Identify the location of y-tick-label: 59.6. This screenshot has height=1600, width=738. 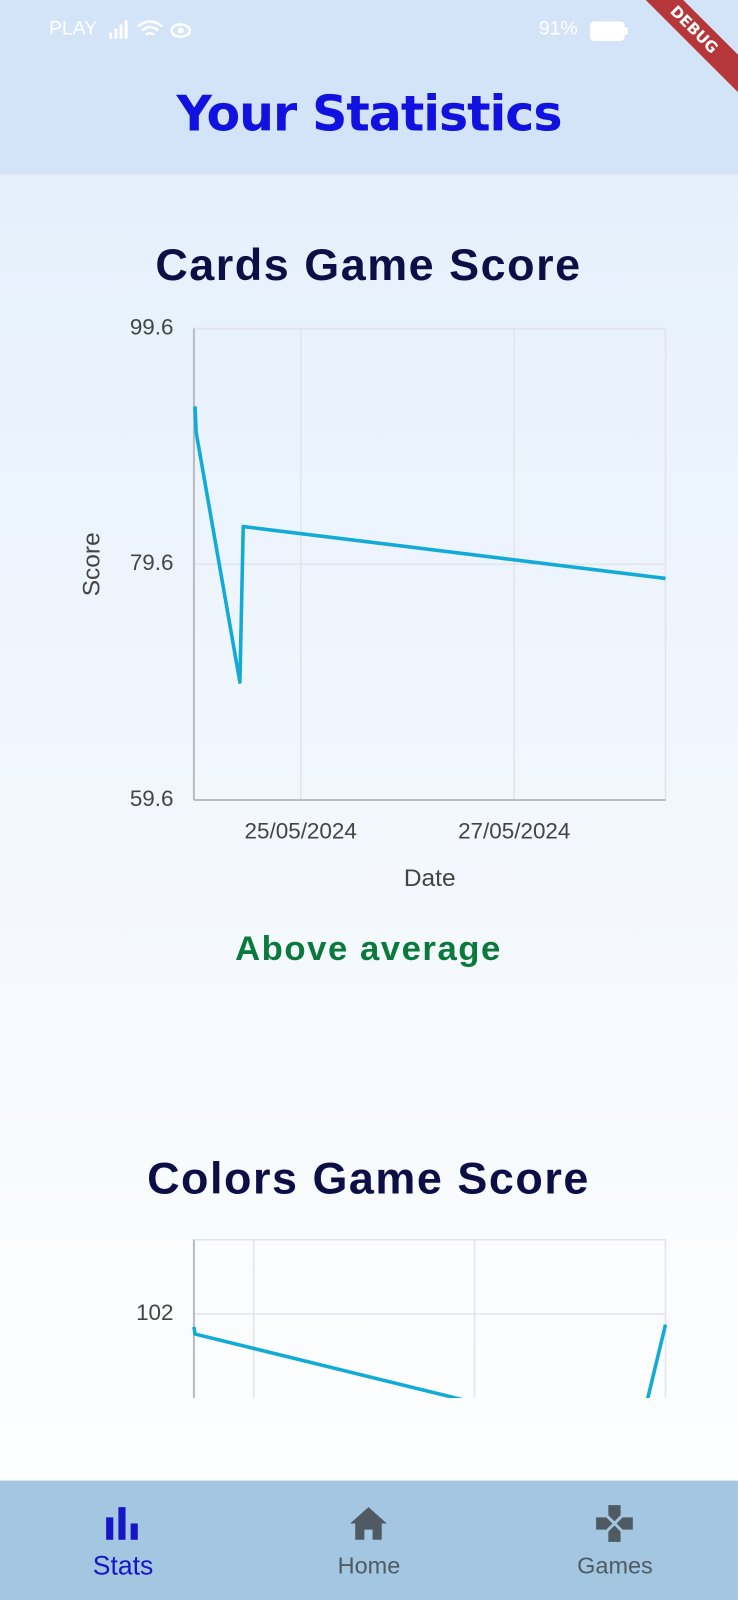
(152, 798).